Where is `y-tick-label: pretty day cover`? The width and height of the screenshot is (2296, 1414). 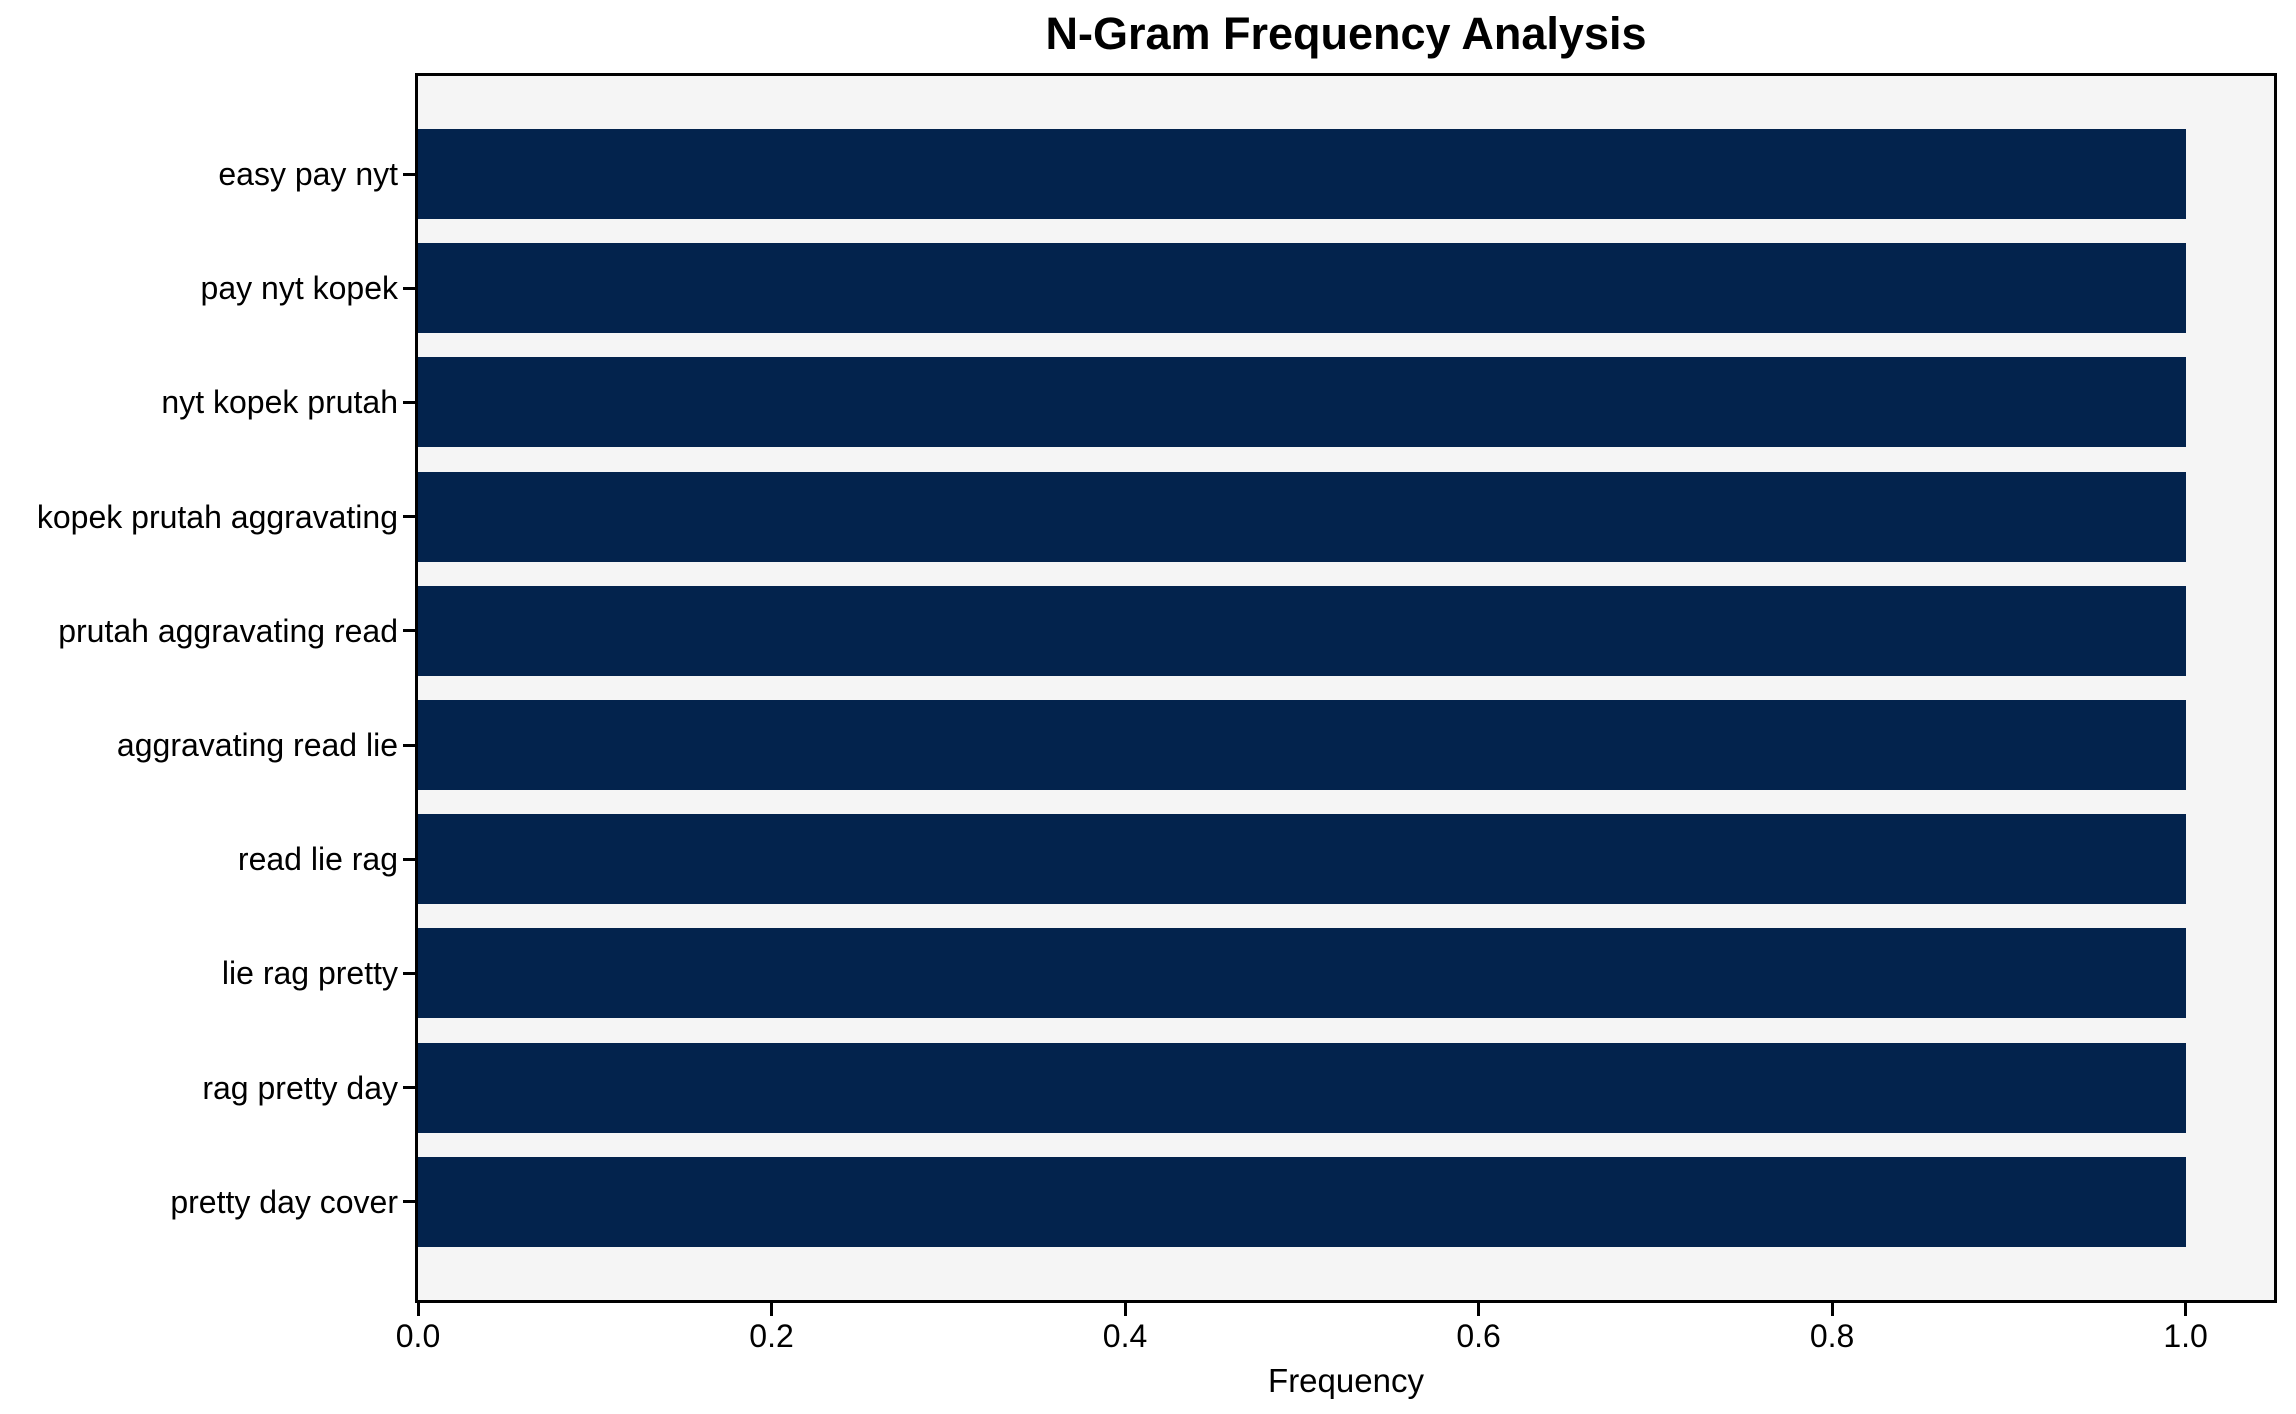 y-tick-label: pretty day cover is located at coordinates (284, 1201).